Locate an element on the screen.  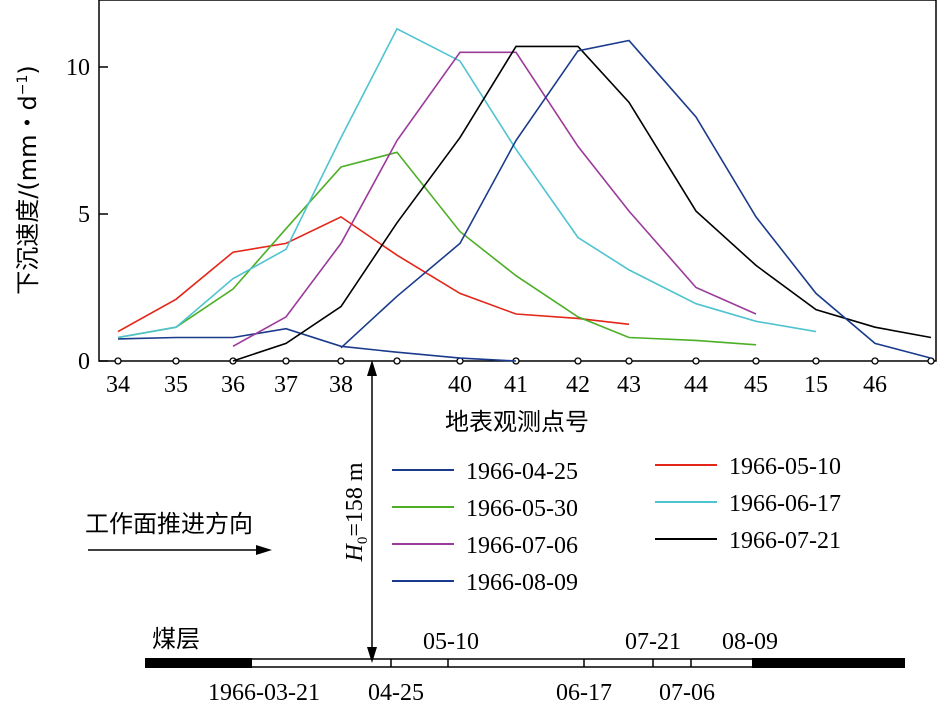
x-tick-label: 37 is located at coordinates (286, 385).